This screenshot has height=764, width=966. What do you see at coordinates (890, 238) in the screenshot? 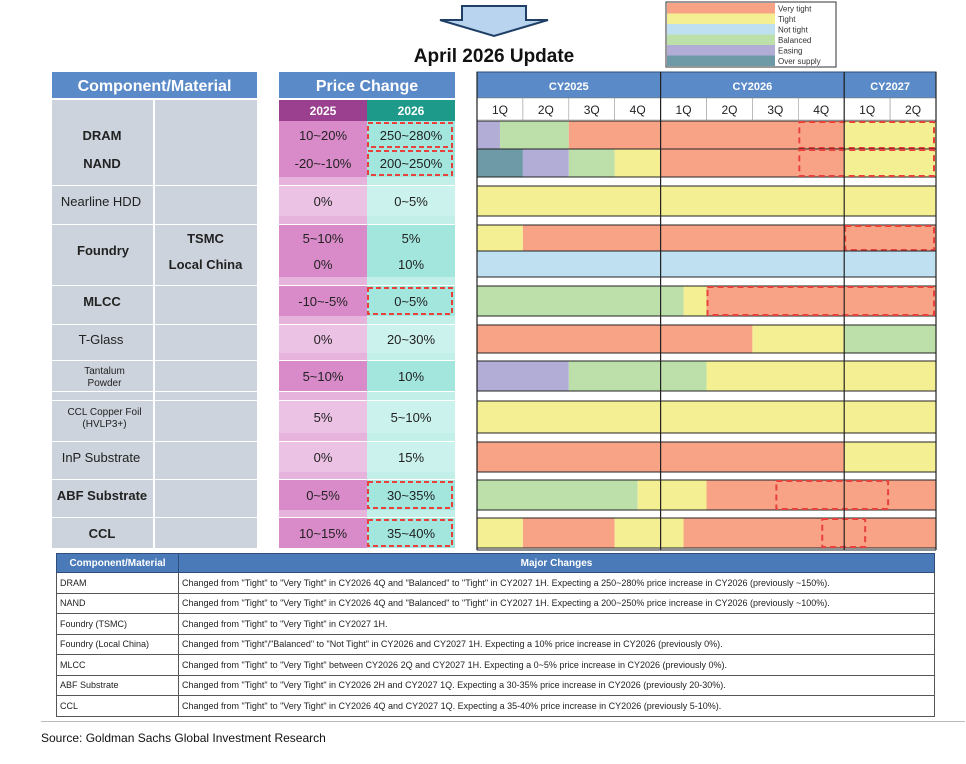
I see `change-highlight` at bounding box center [890, 238].